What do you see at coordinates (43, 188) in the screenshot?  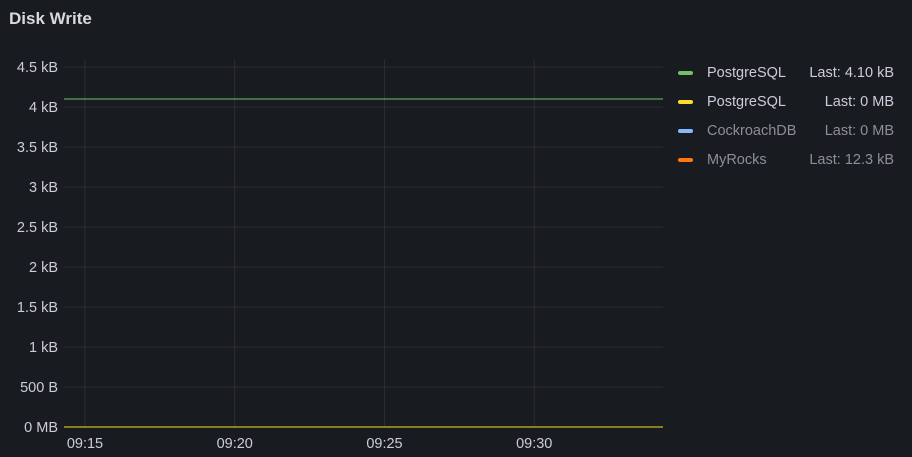 I see `y-tick-label: 3 kB` at bounding box center [43, 188].